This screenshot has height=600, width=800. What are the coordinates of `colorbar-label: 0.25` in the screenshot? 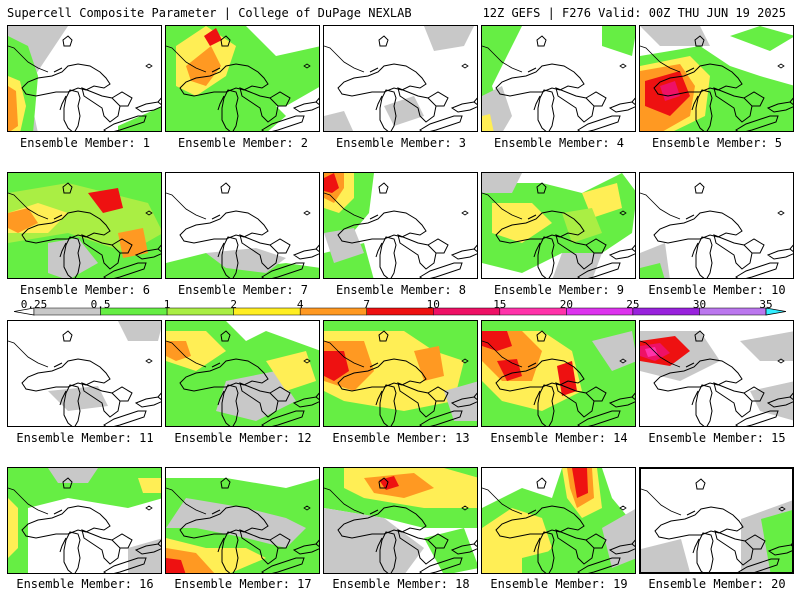 It's located at (34, 304).